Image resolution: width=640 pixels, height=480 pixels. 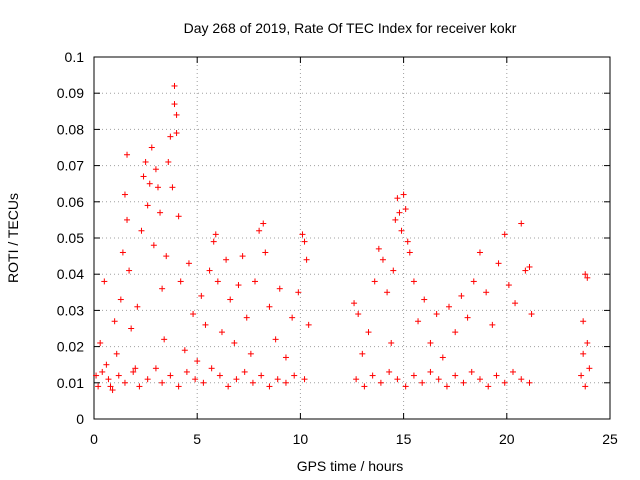 I want to click on x-tick-label: 25, so click(x=610, y=439).